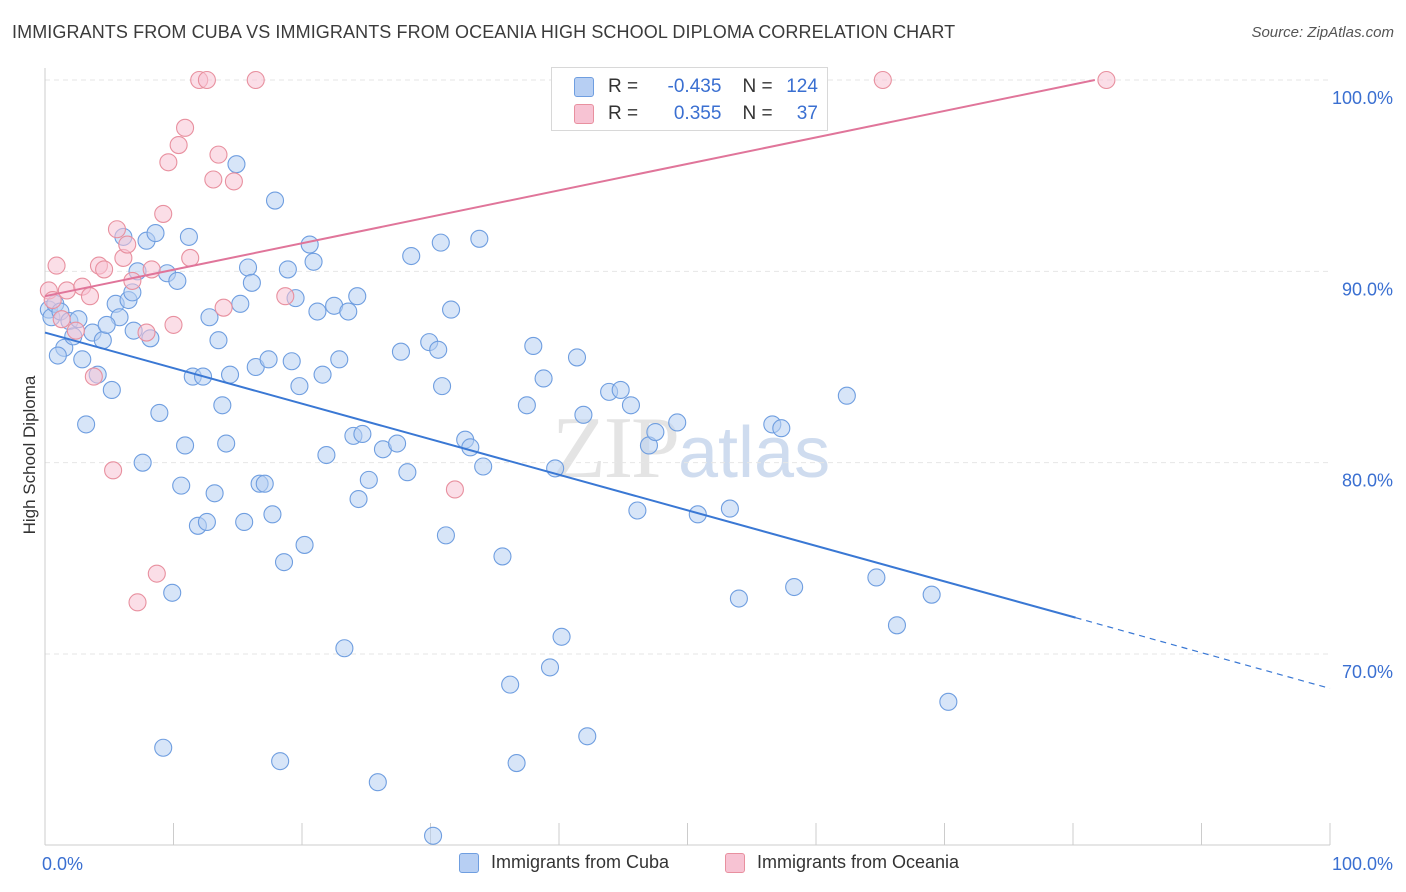  Describe the element at coordinates (735, 862) in the screenshot. I see `bottom-legend-swatch-oceania` at that location.